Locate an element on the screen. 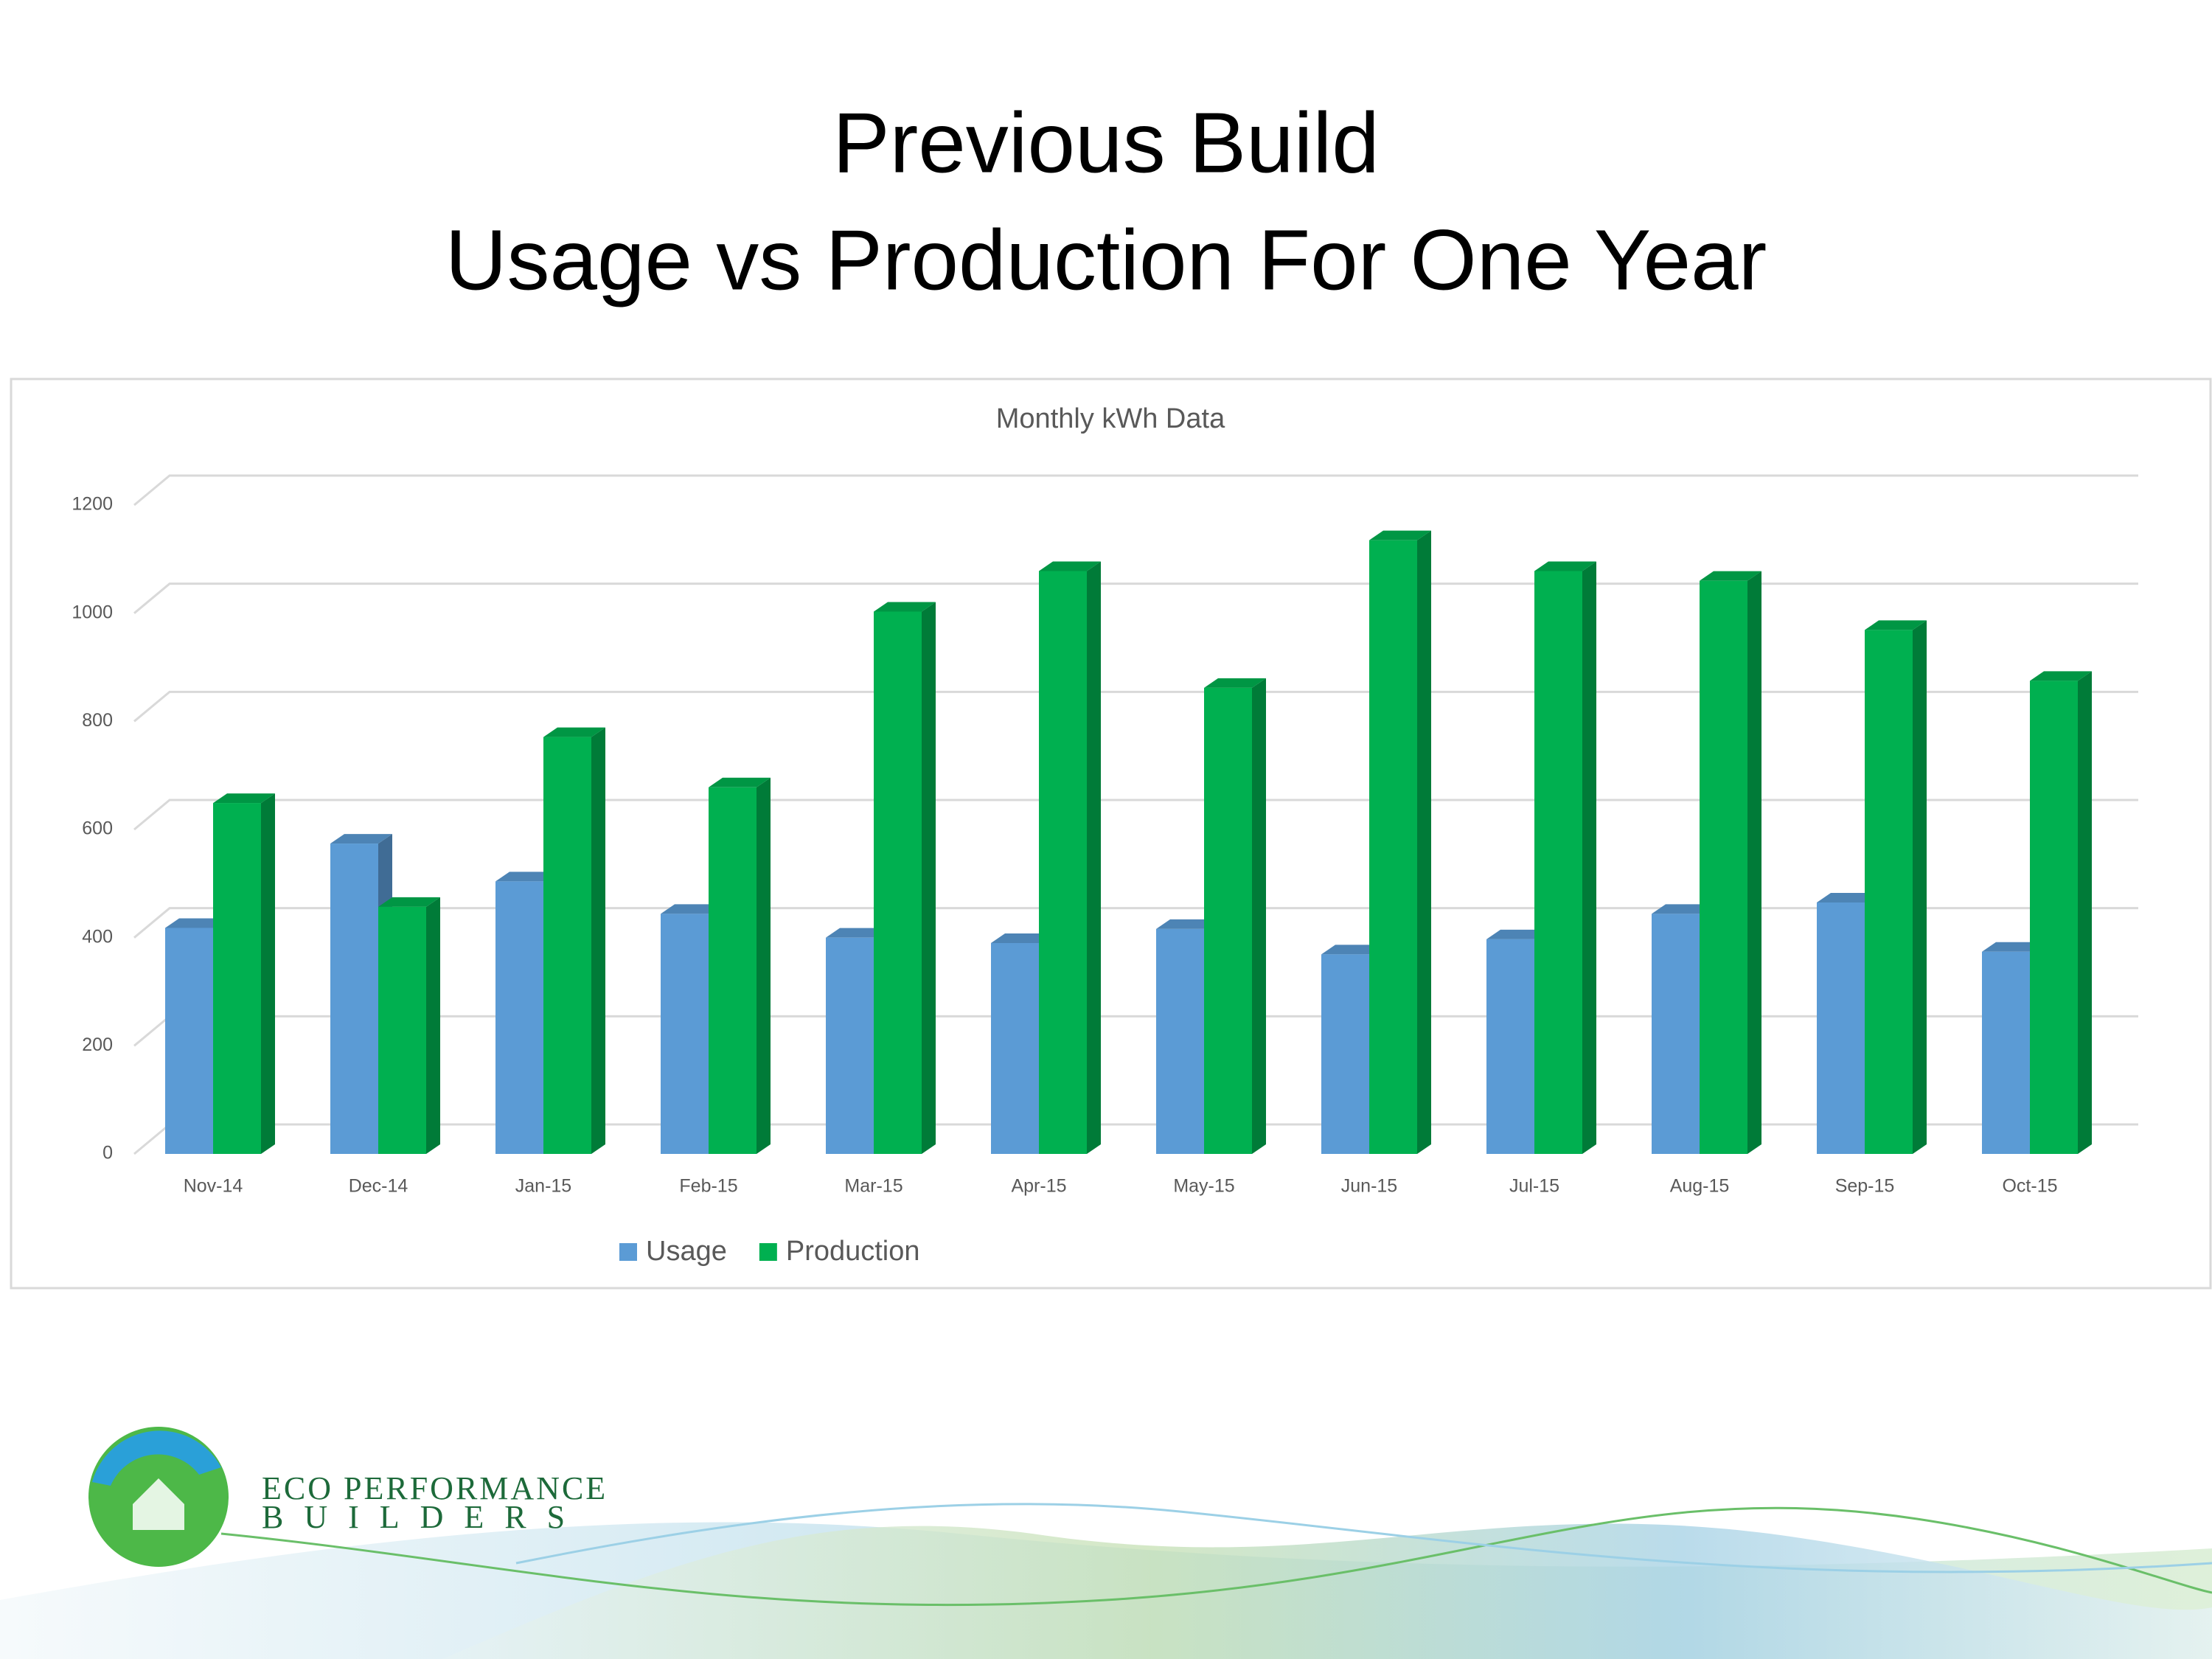  logo-text: ECO PERFORMANCE is located at coordinates (435, 1488).